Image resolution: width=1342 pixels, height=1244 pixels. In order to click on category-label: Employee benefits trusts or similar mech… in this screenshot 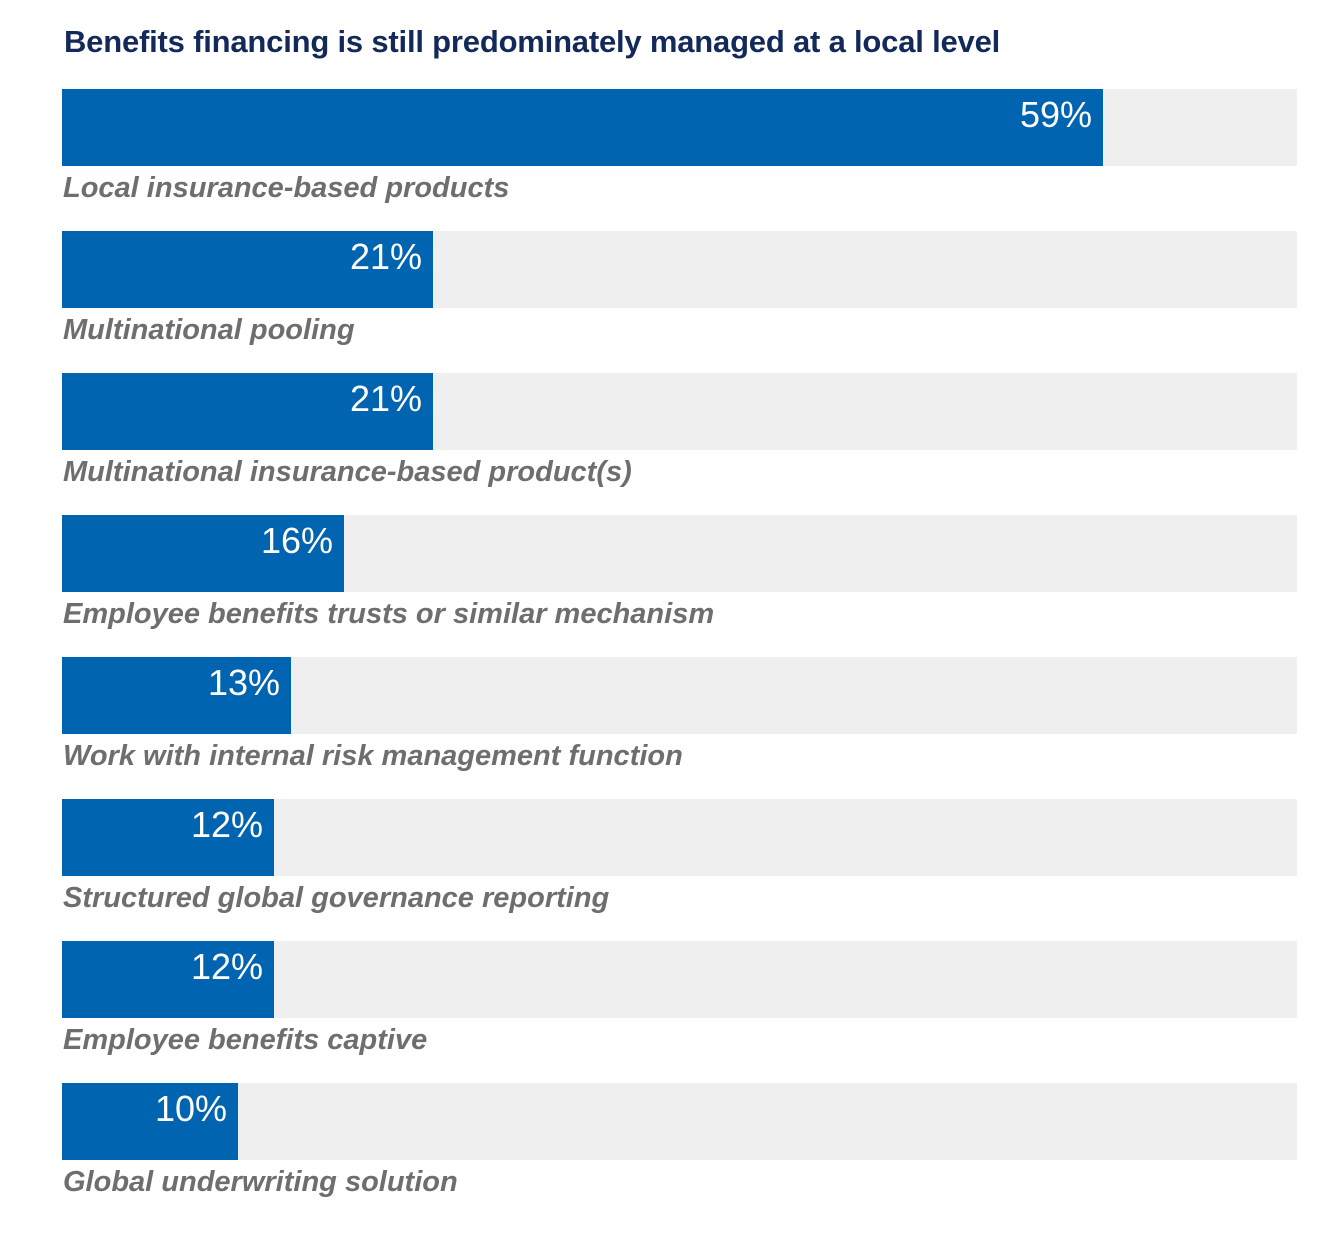, I will do `click(389, 614)`.